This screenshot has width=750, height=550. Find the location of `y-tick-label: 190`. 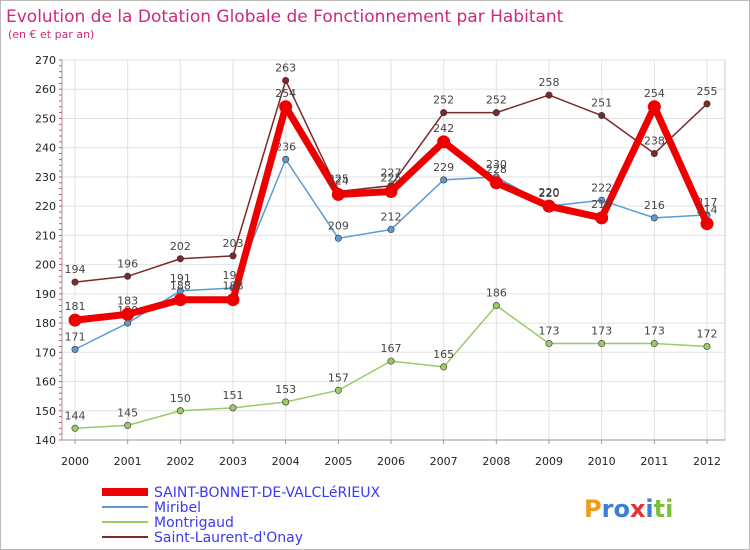

y-tick-label: 190 is located at coordinates (45, 294).